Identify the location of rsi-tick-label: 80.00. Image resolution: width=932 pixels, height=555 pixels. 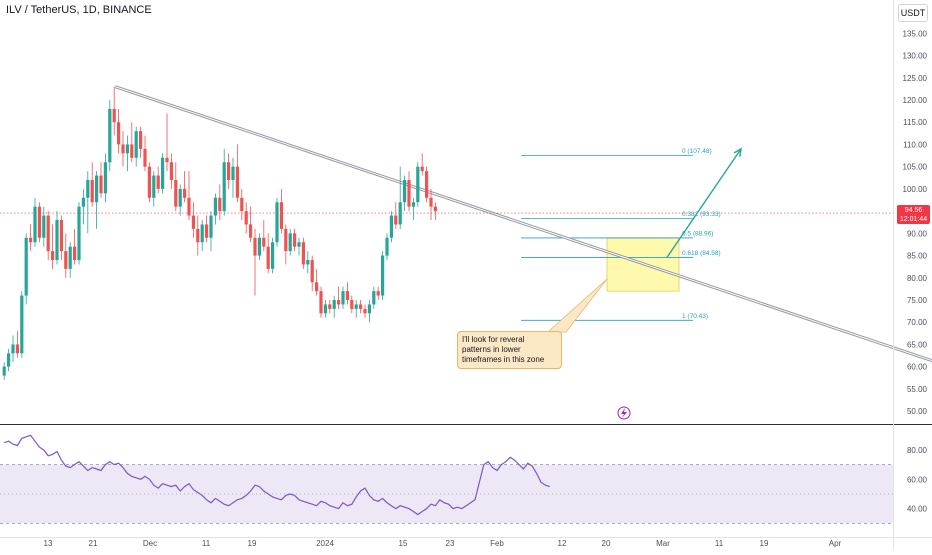
(917, 450).